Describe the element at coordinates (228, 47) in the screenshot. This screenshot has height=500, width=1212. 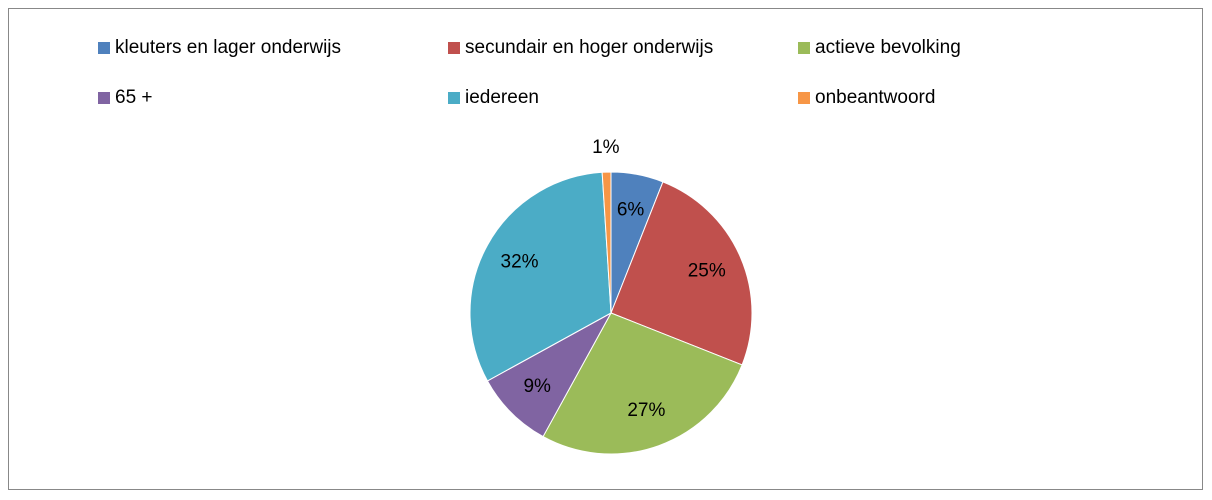
I see `legend-label: kleuters en lager onderwijs` at that location.